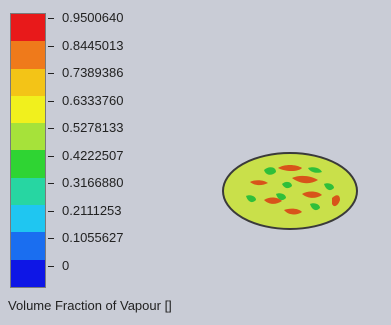 This screenshot has height=325, width=391. Describe the element at coordinates (93, 72) in the screenshot. I see `legend-label-3: 0.7389386` at that location.